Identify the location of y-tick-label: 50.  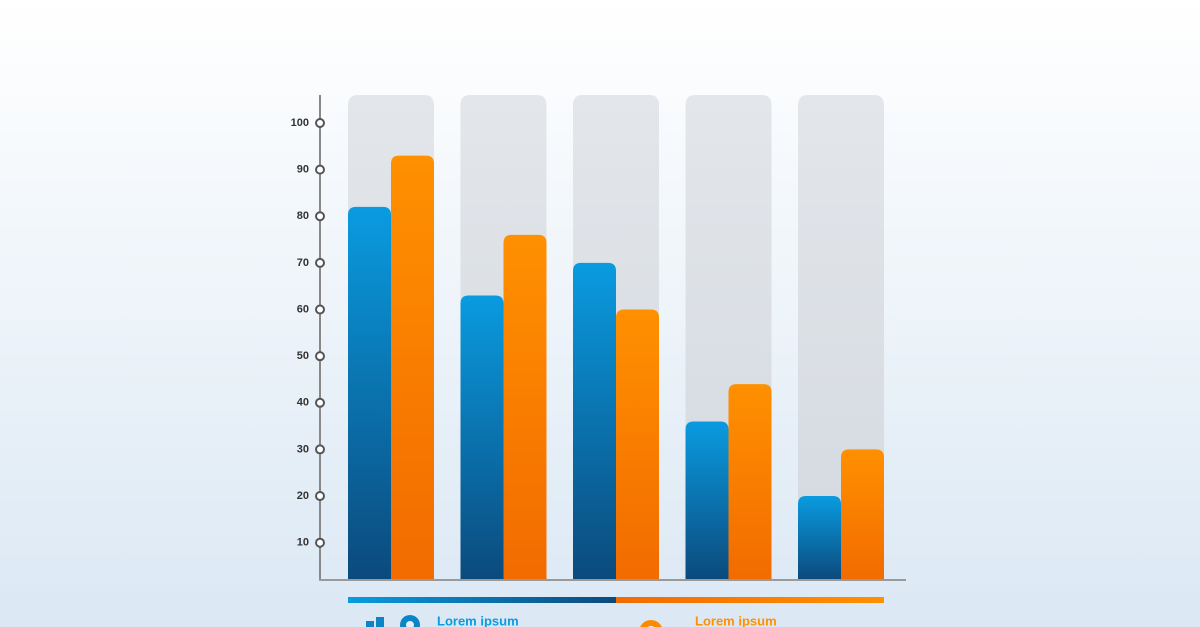
(303, 356).